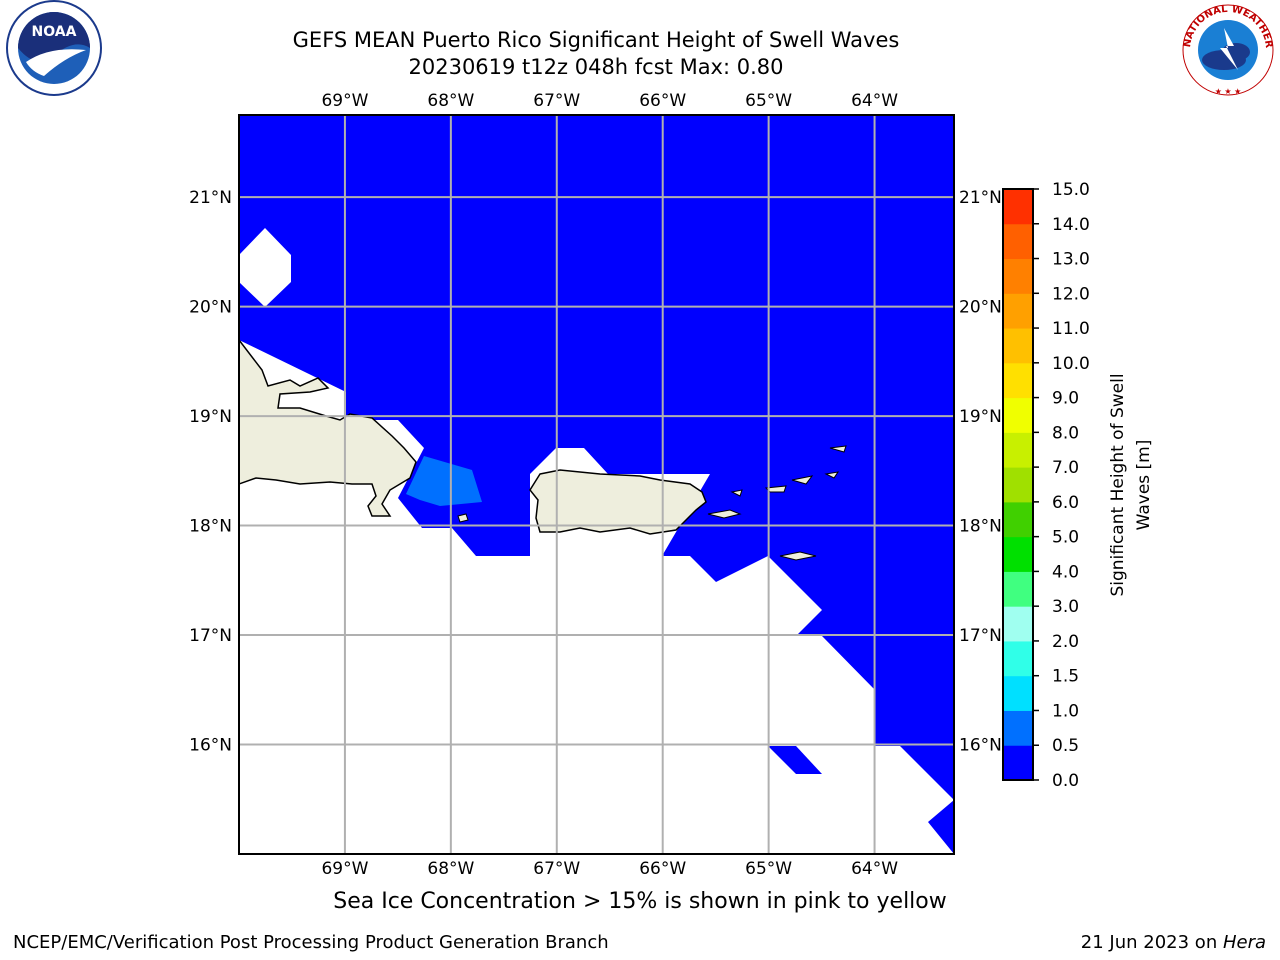 Image resolution: width=1280 pixels, height=960 pixels. I want to click on colorbar-tick-label: 5.0, so click(1065, 538).